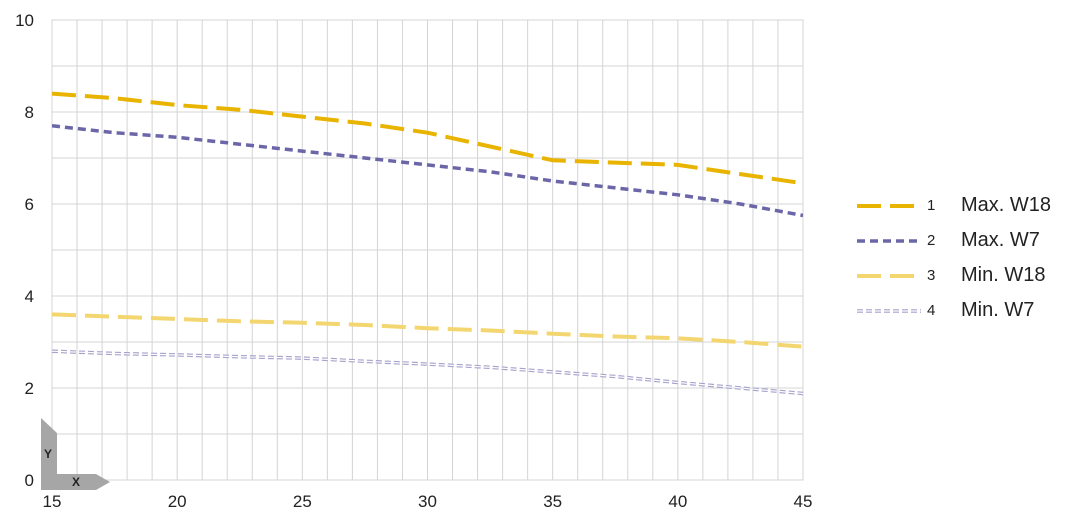 The height and width of the screenshot is (520, 1079). Describe the element at coordinates (52, 501) in the screenshot. I see `x-tick-label: 15` at that location.